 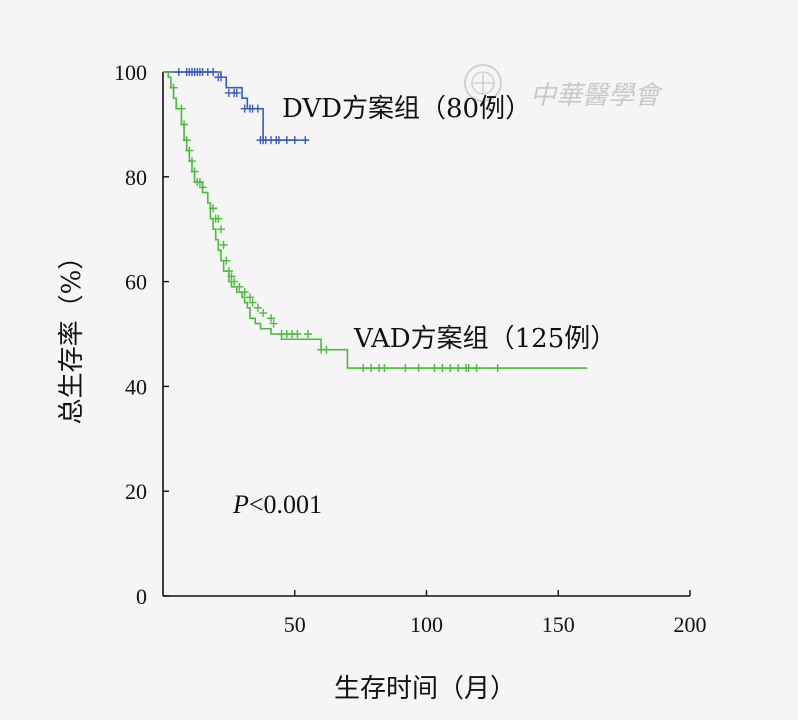 I want to click on series-label-vad: VAD方案组（125例）, so click(x=484, y=339).